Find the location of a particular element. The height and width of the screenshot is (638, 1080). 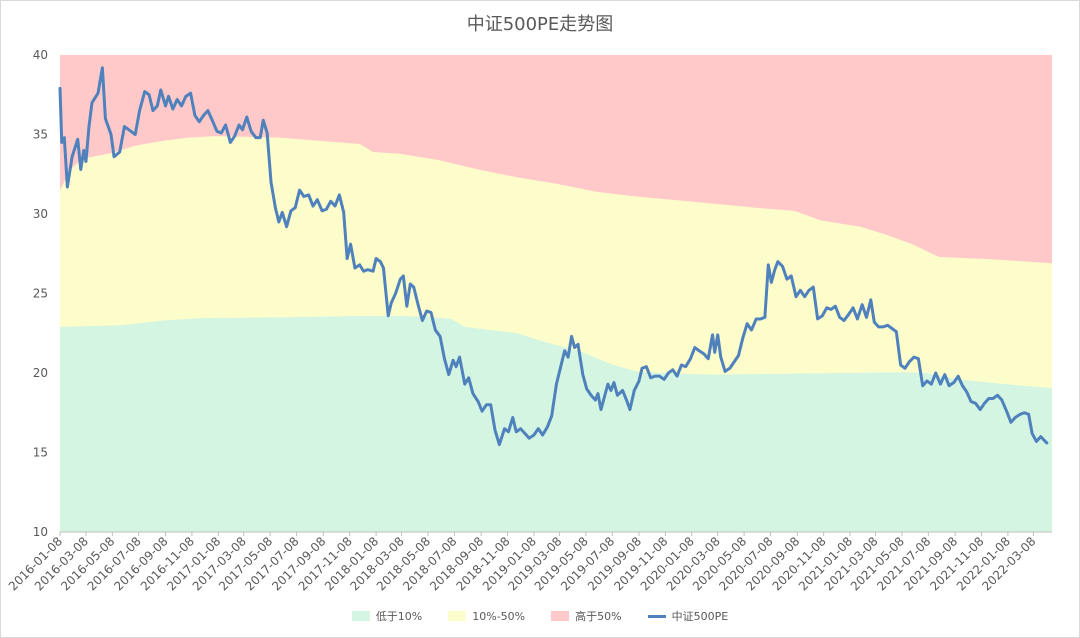

legend: 低于10% 10%-50% 高于50% 中证500PE is located at coordinates (540, 616).